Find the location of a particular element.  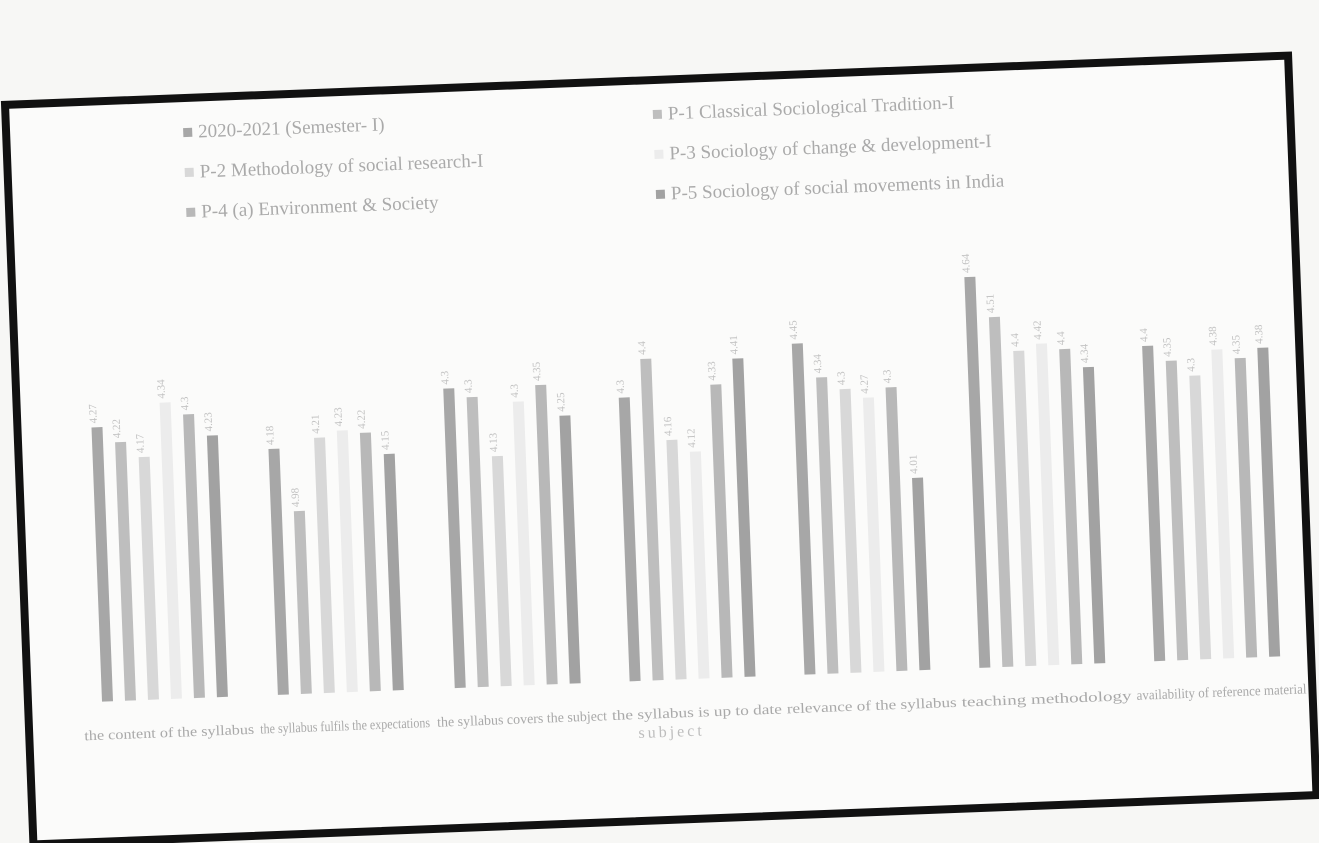

data-label-1-1: 4.27 is located at coordinates (93, 413).